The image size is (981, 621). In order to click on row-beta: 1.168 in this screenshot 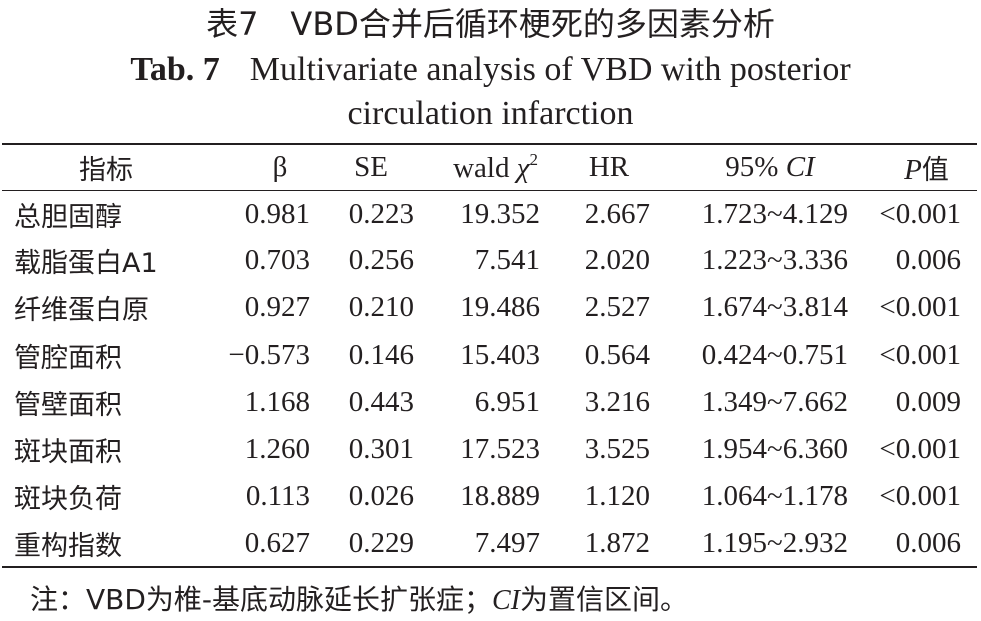, I will do `click(277, 401)`.